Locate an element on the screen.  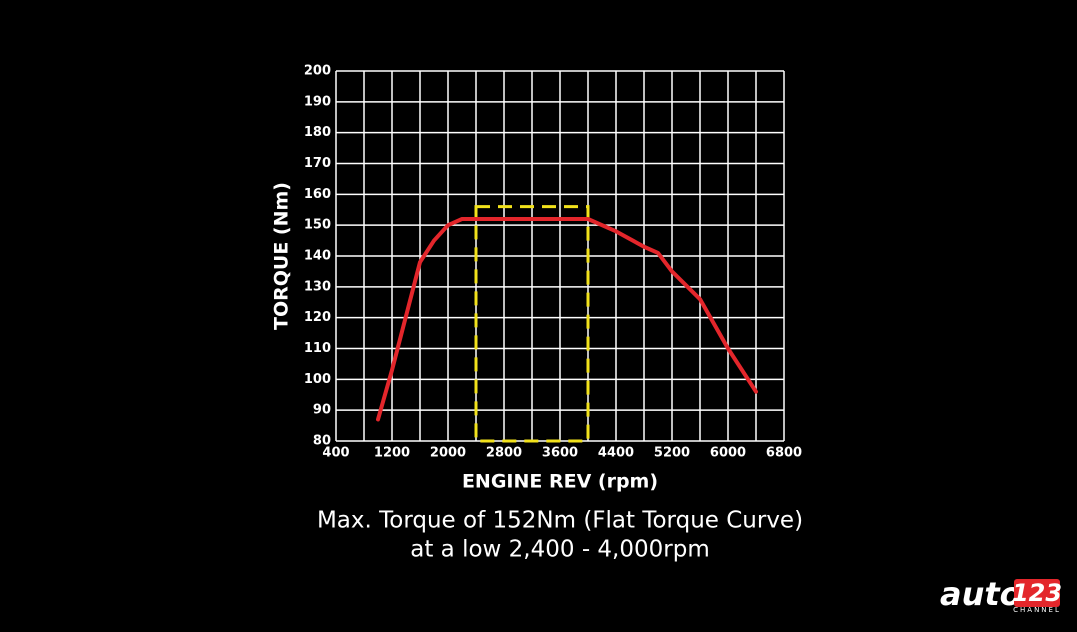
y-tick-label: 130 is located at coordinates (317, 286).